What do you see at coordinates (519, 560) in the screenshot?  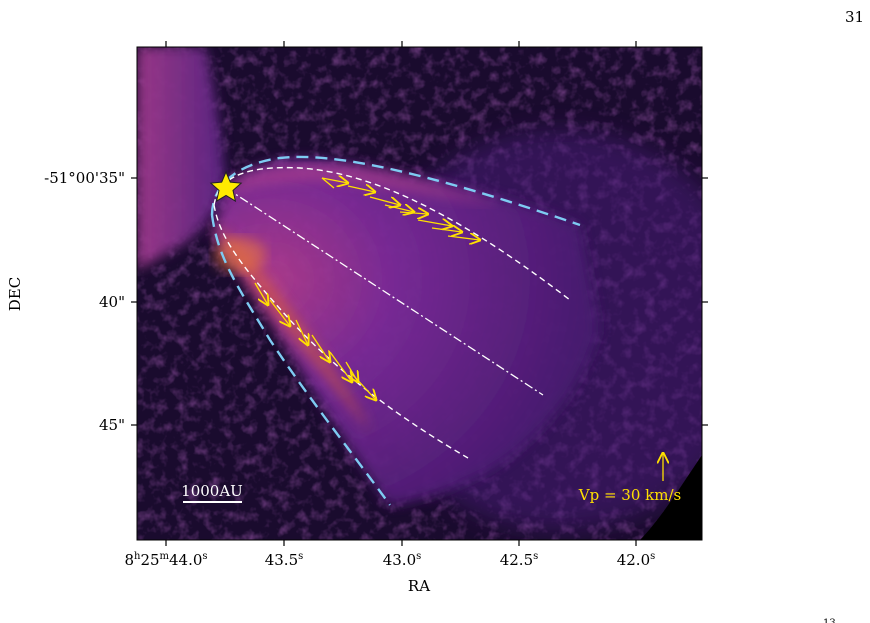 I see `x-tick-label-3: 42.5s` at bounding box center [519, 560].